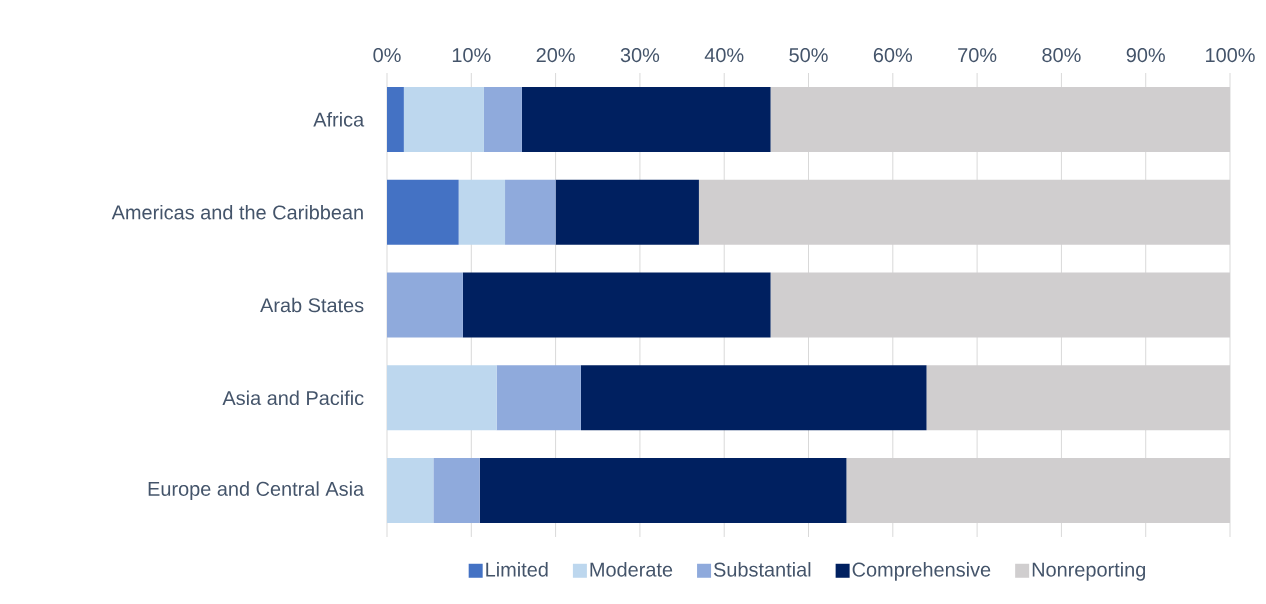  What do you see at coordinates (1145, 55) in the screenshot?
I see `x-tick-label: 90%` at bounding box center [1145, 55].